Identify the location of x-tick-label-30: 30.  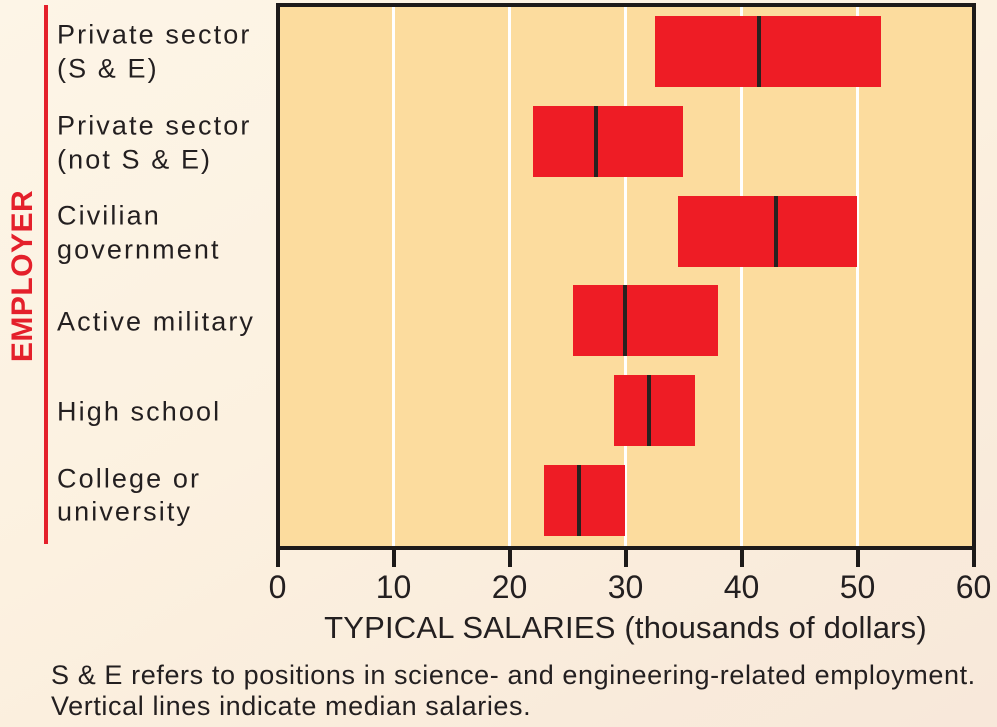
(625, 587).